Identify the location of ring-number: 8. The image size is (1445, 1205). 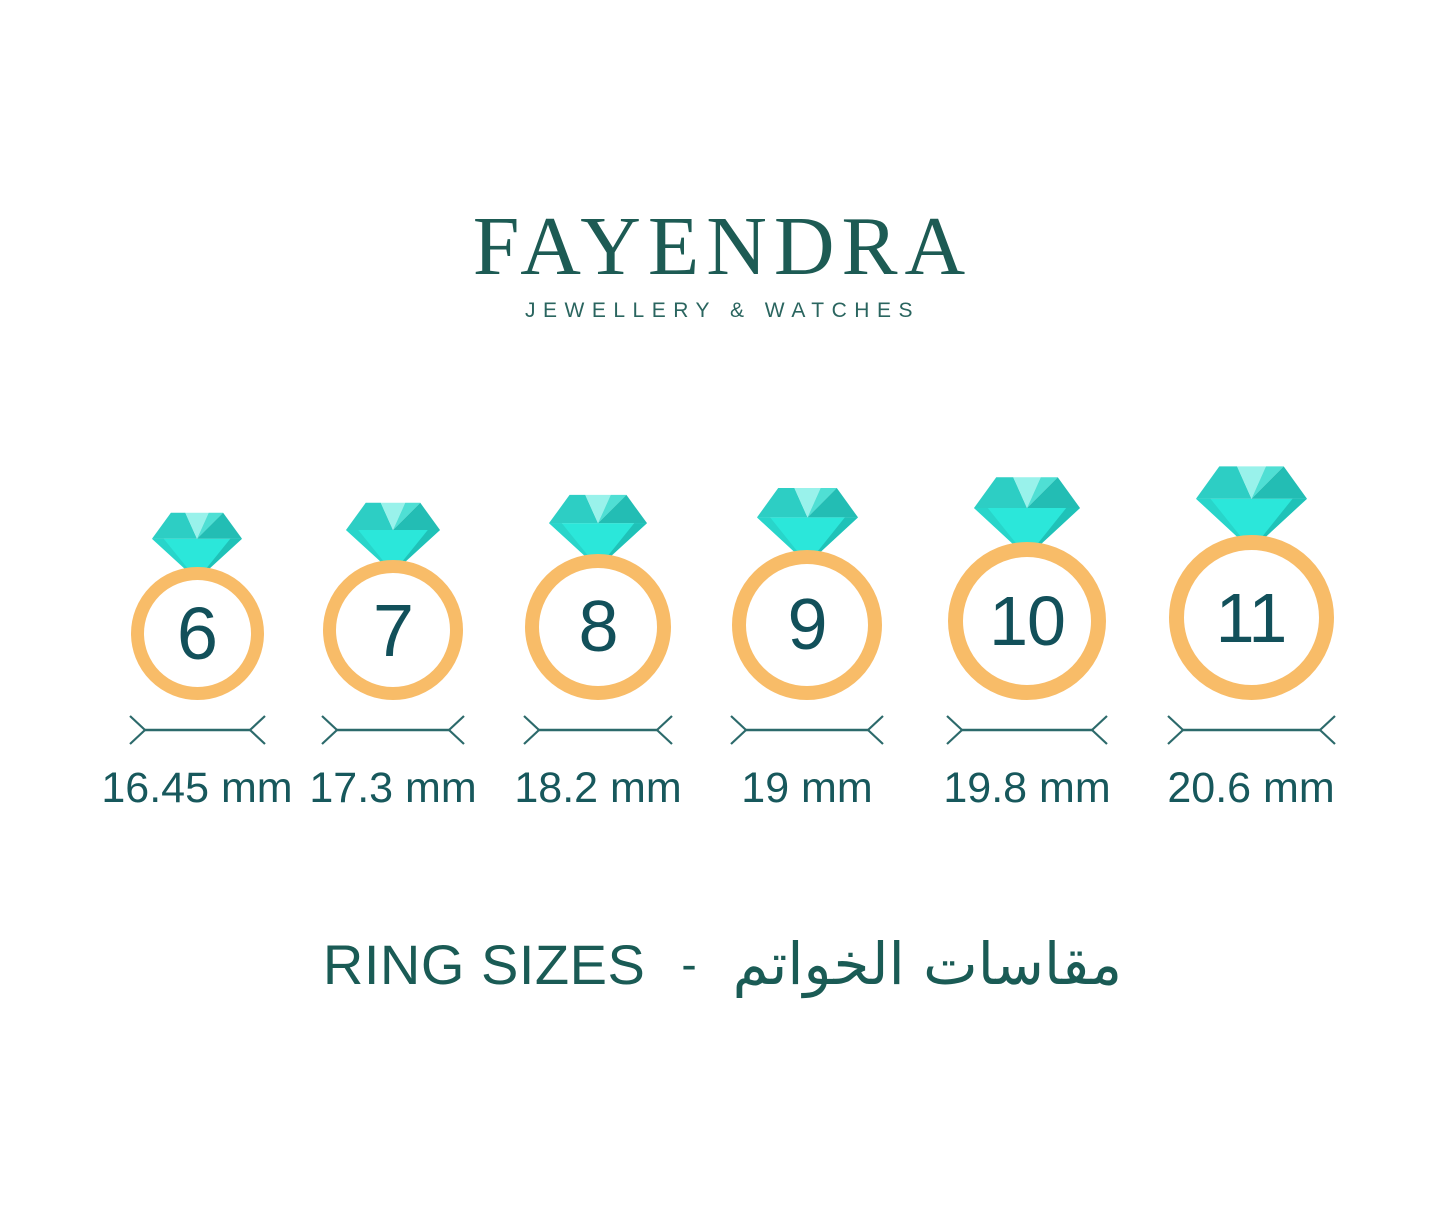
(598, 627).